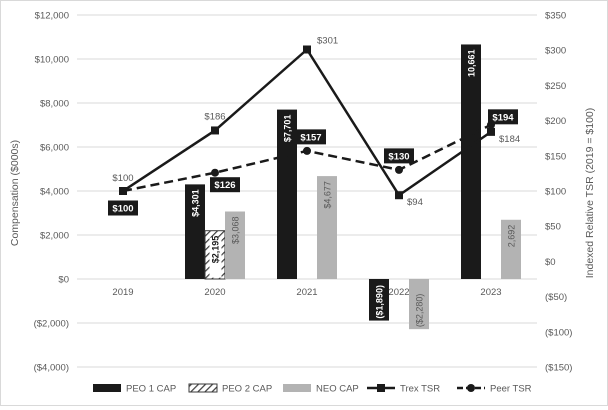  Describe the element at coordinates (555, 16) in the screenshot. I see `right-tick-label: $350` at that location.